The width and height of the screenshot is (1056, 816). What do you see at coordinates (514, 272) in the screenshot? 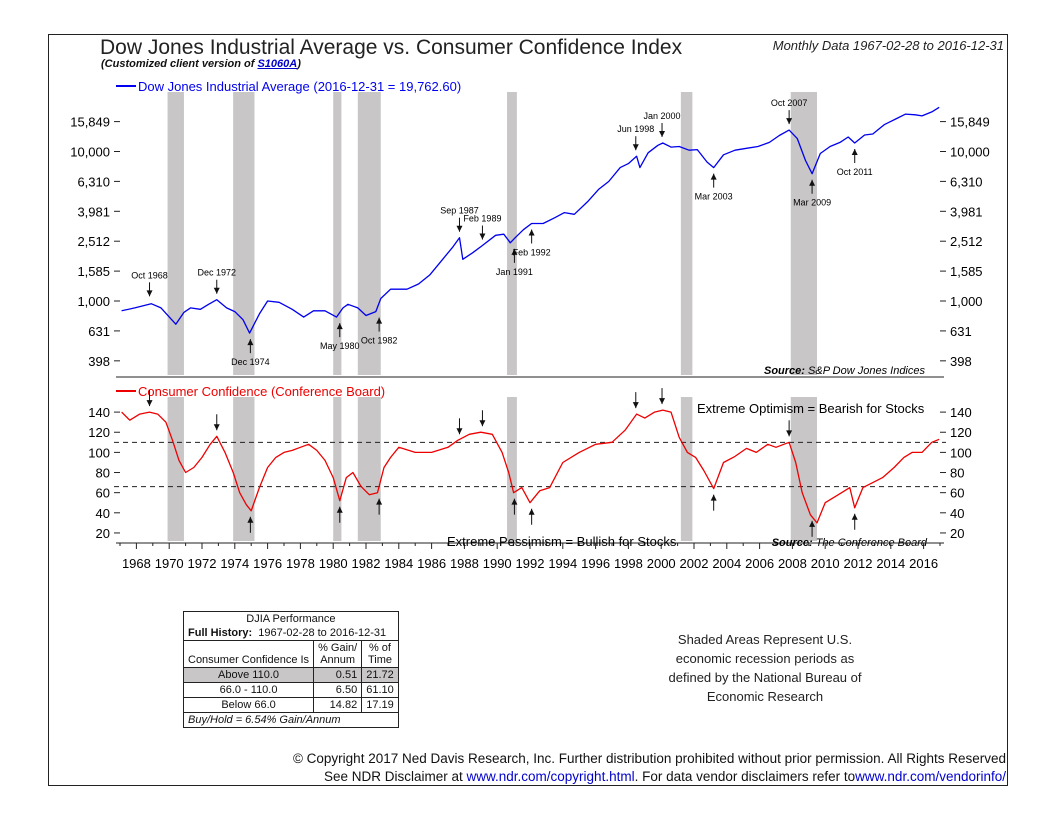
I see `djia-annotation-label: Jan 1991` at bounding box center [514, 272].